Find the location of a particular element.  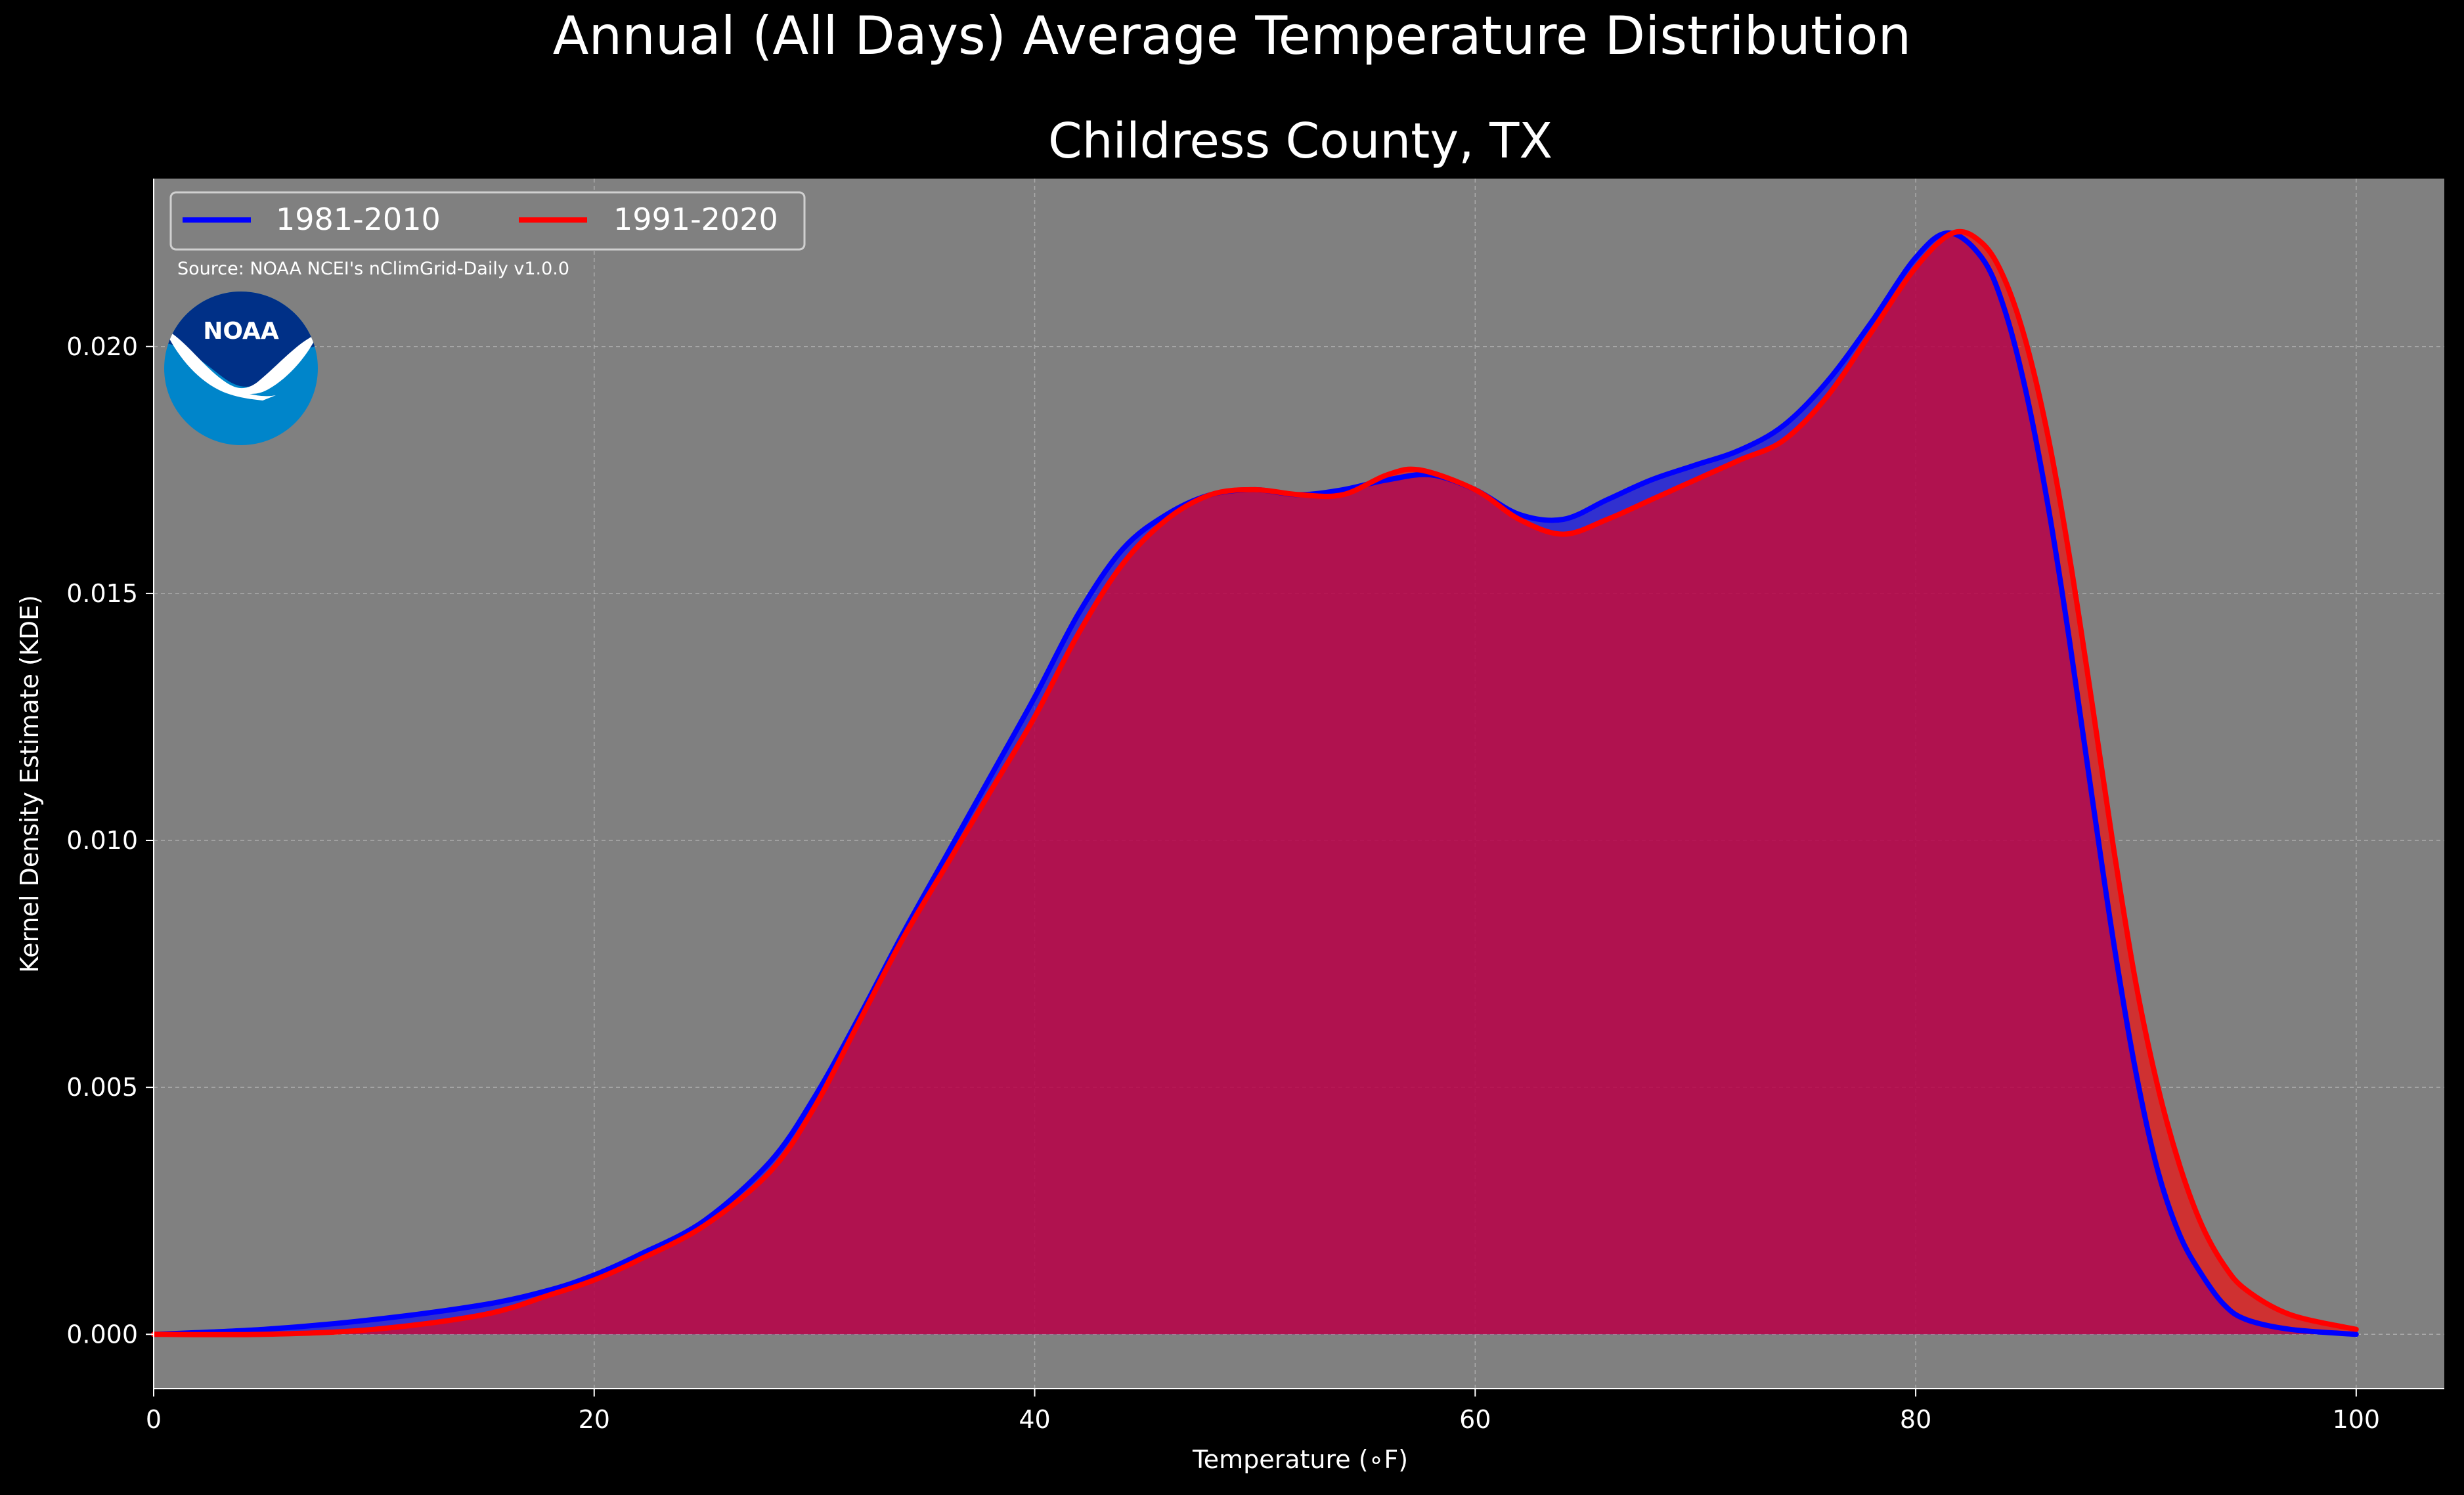

y-axis-label: Kernel Density Estimate (KDE) is located at coordinates (29, 784).